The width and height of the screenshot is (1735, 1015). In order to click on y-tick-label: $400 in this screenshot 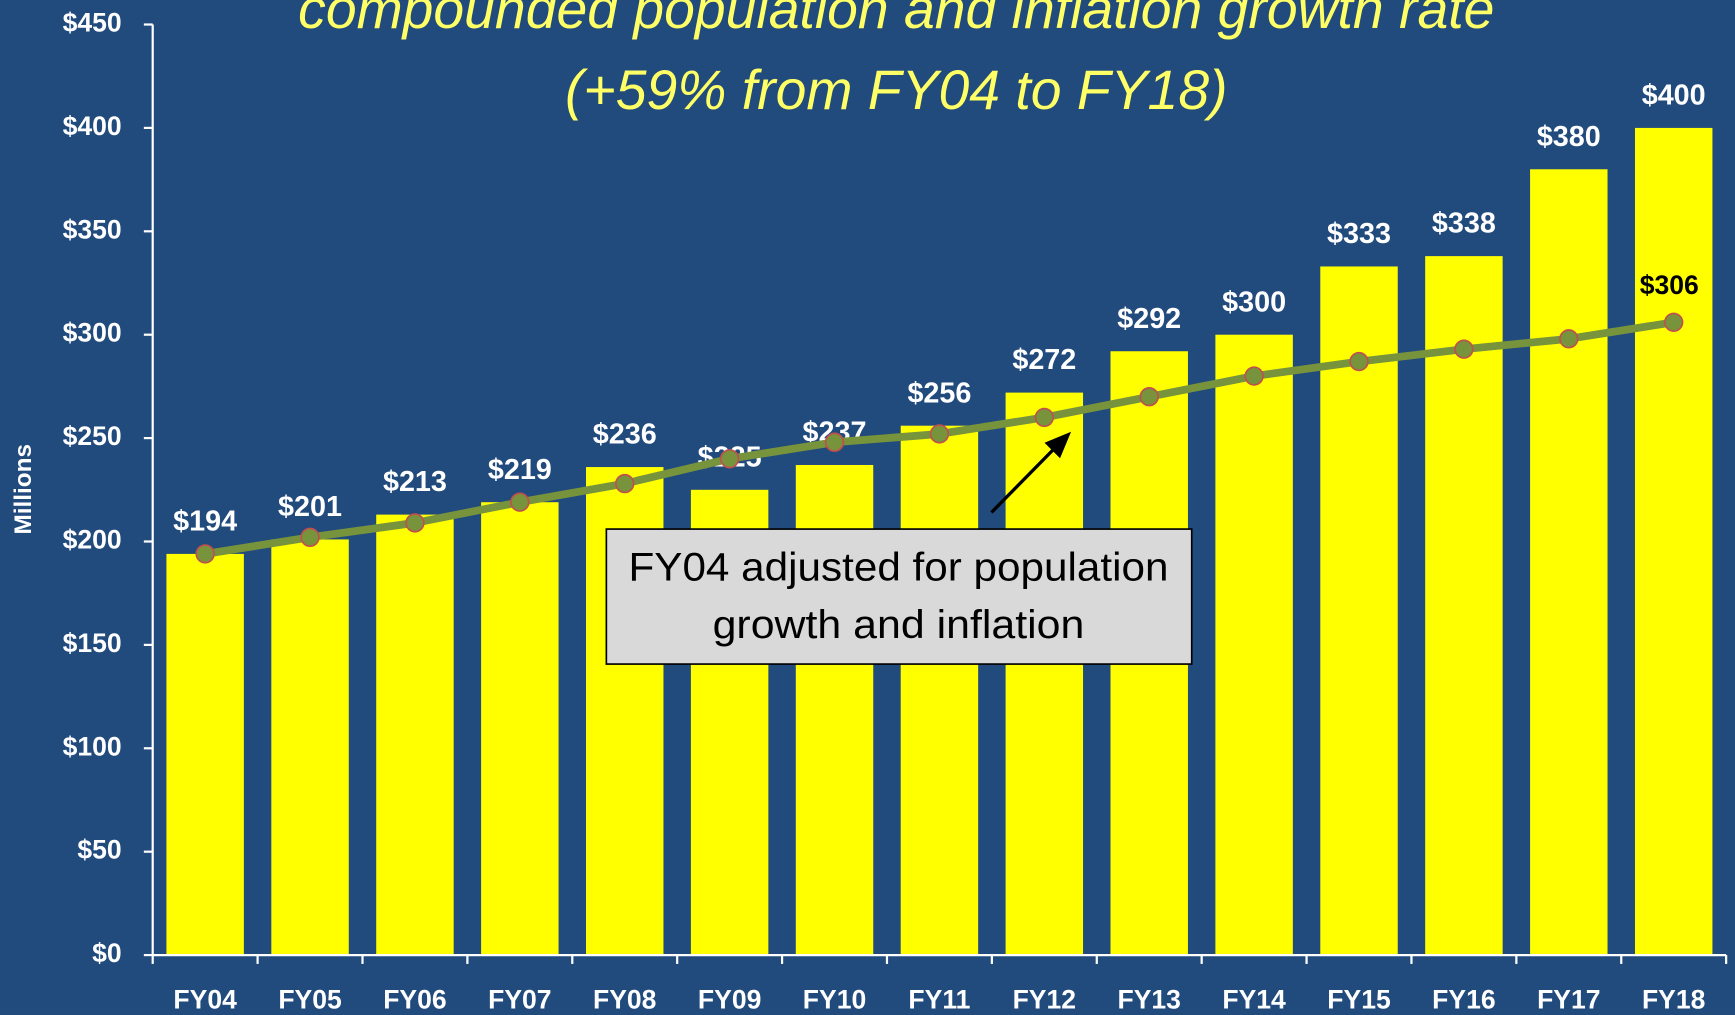, I will do `click(92, 126)`.